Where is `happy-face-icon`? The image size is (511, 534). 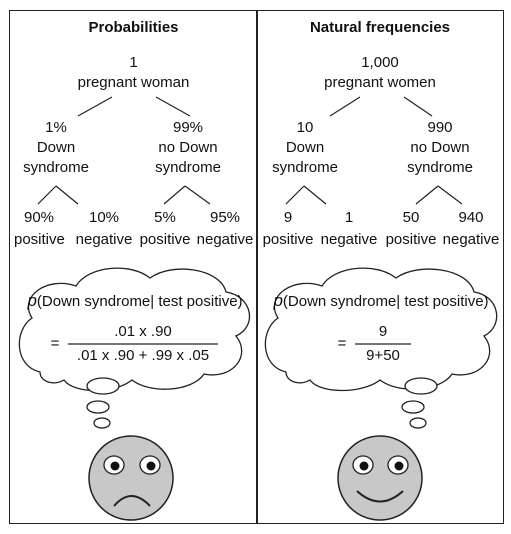 happy-face-icon is located at coordinates (380, 478).